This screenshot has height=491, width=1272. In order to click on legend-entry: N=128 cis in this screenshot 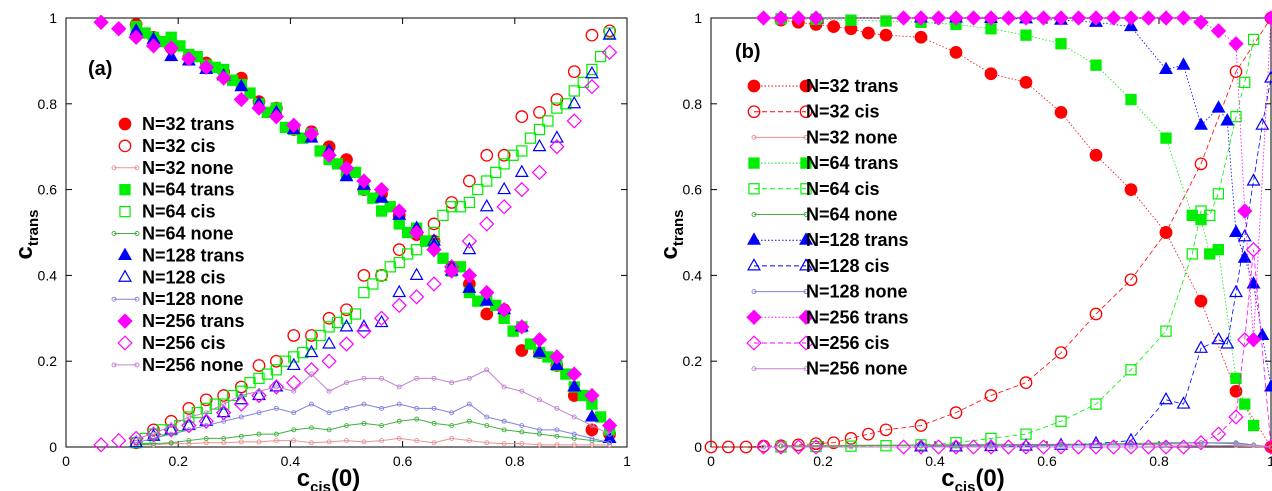, I will do `click(172, 277)`.